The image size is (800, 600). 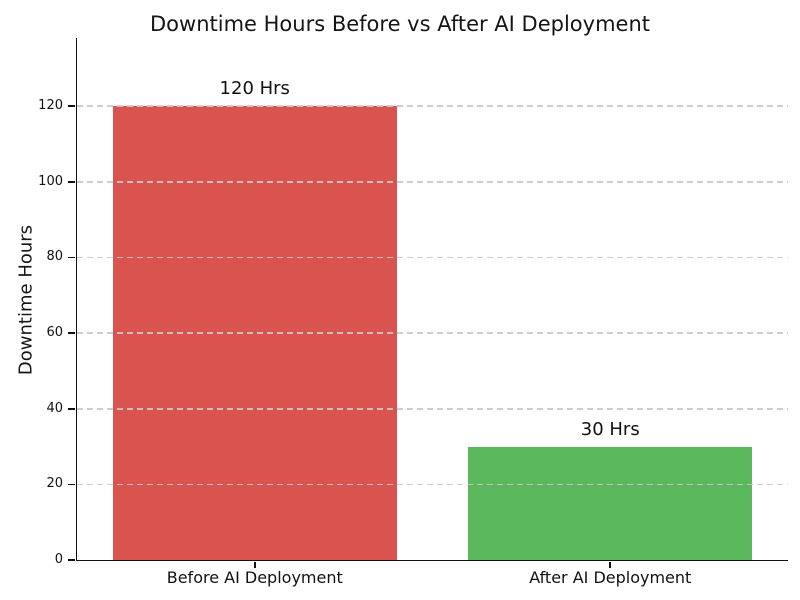 I want to click on y-tick-label-120: 120, so click(x=50, y=106).